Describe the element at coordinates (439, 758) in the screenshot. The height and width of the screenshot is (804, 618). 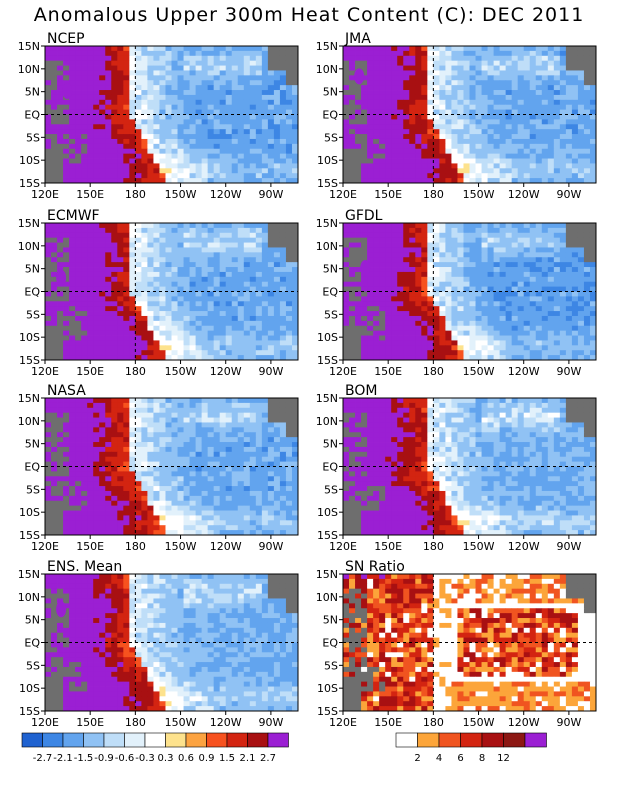
I see `colorbar-tick-label: 4` at that location.